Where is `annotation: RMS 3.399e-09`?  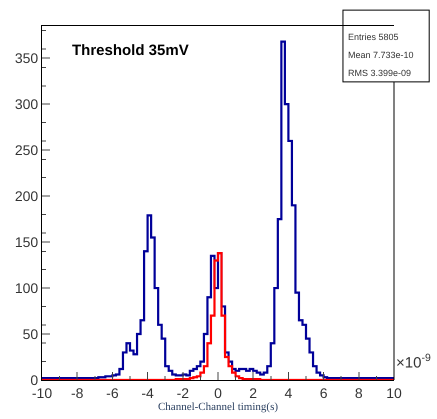
annotation: RMS 3.399e-09 is located at coordinates (380, 73).